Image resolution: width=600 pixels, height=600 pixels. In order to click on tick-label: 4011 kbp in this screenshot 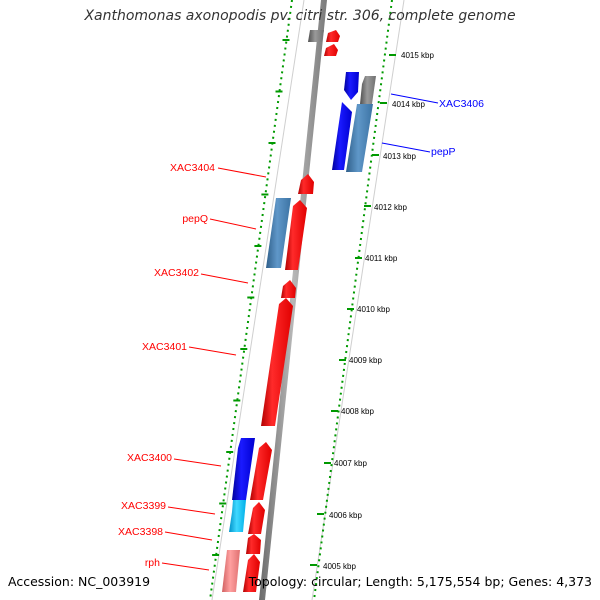, I will do `click(381, 258)`.